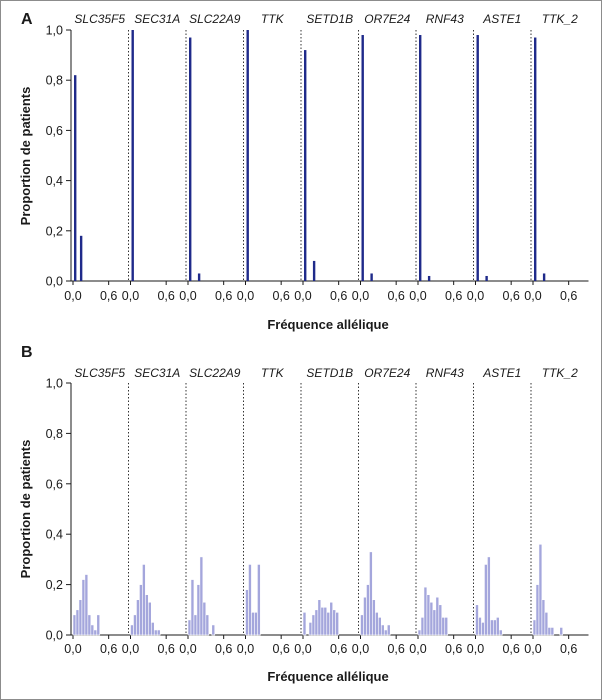 This screenshot has height=700, width=602. What do you see at coordinates (99, 19) in the screenshot?
I see `gene-label: SLC35F5` at bounding box center [99, 19].